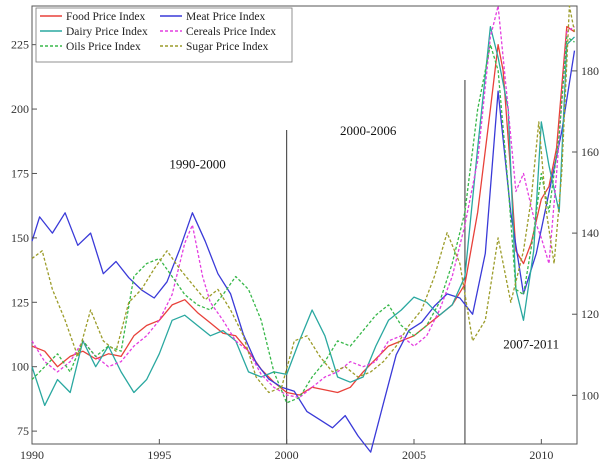  Describe the element at coordinates (227, 47) in the screenshot. I see `legend-label: Sugar Price Index` at that location.